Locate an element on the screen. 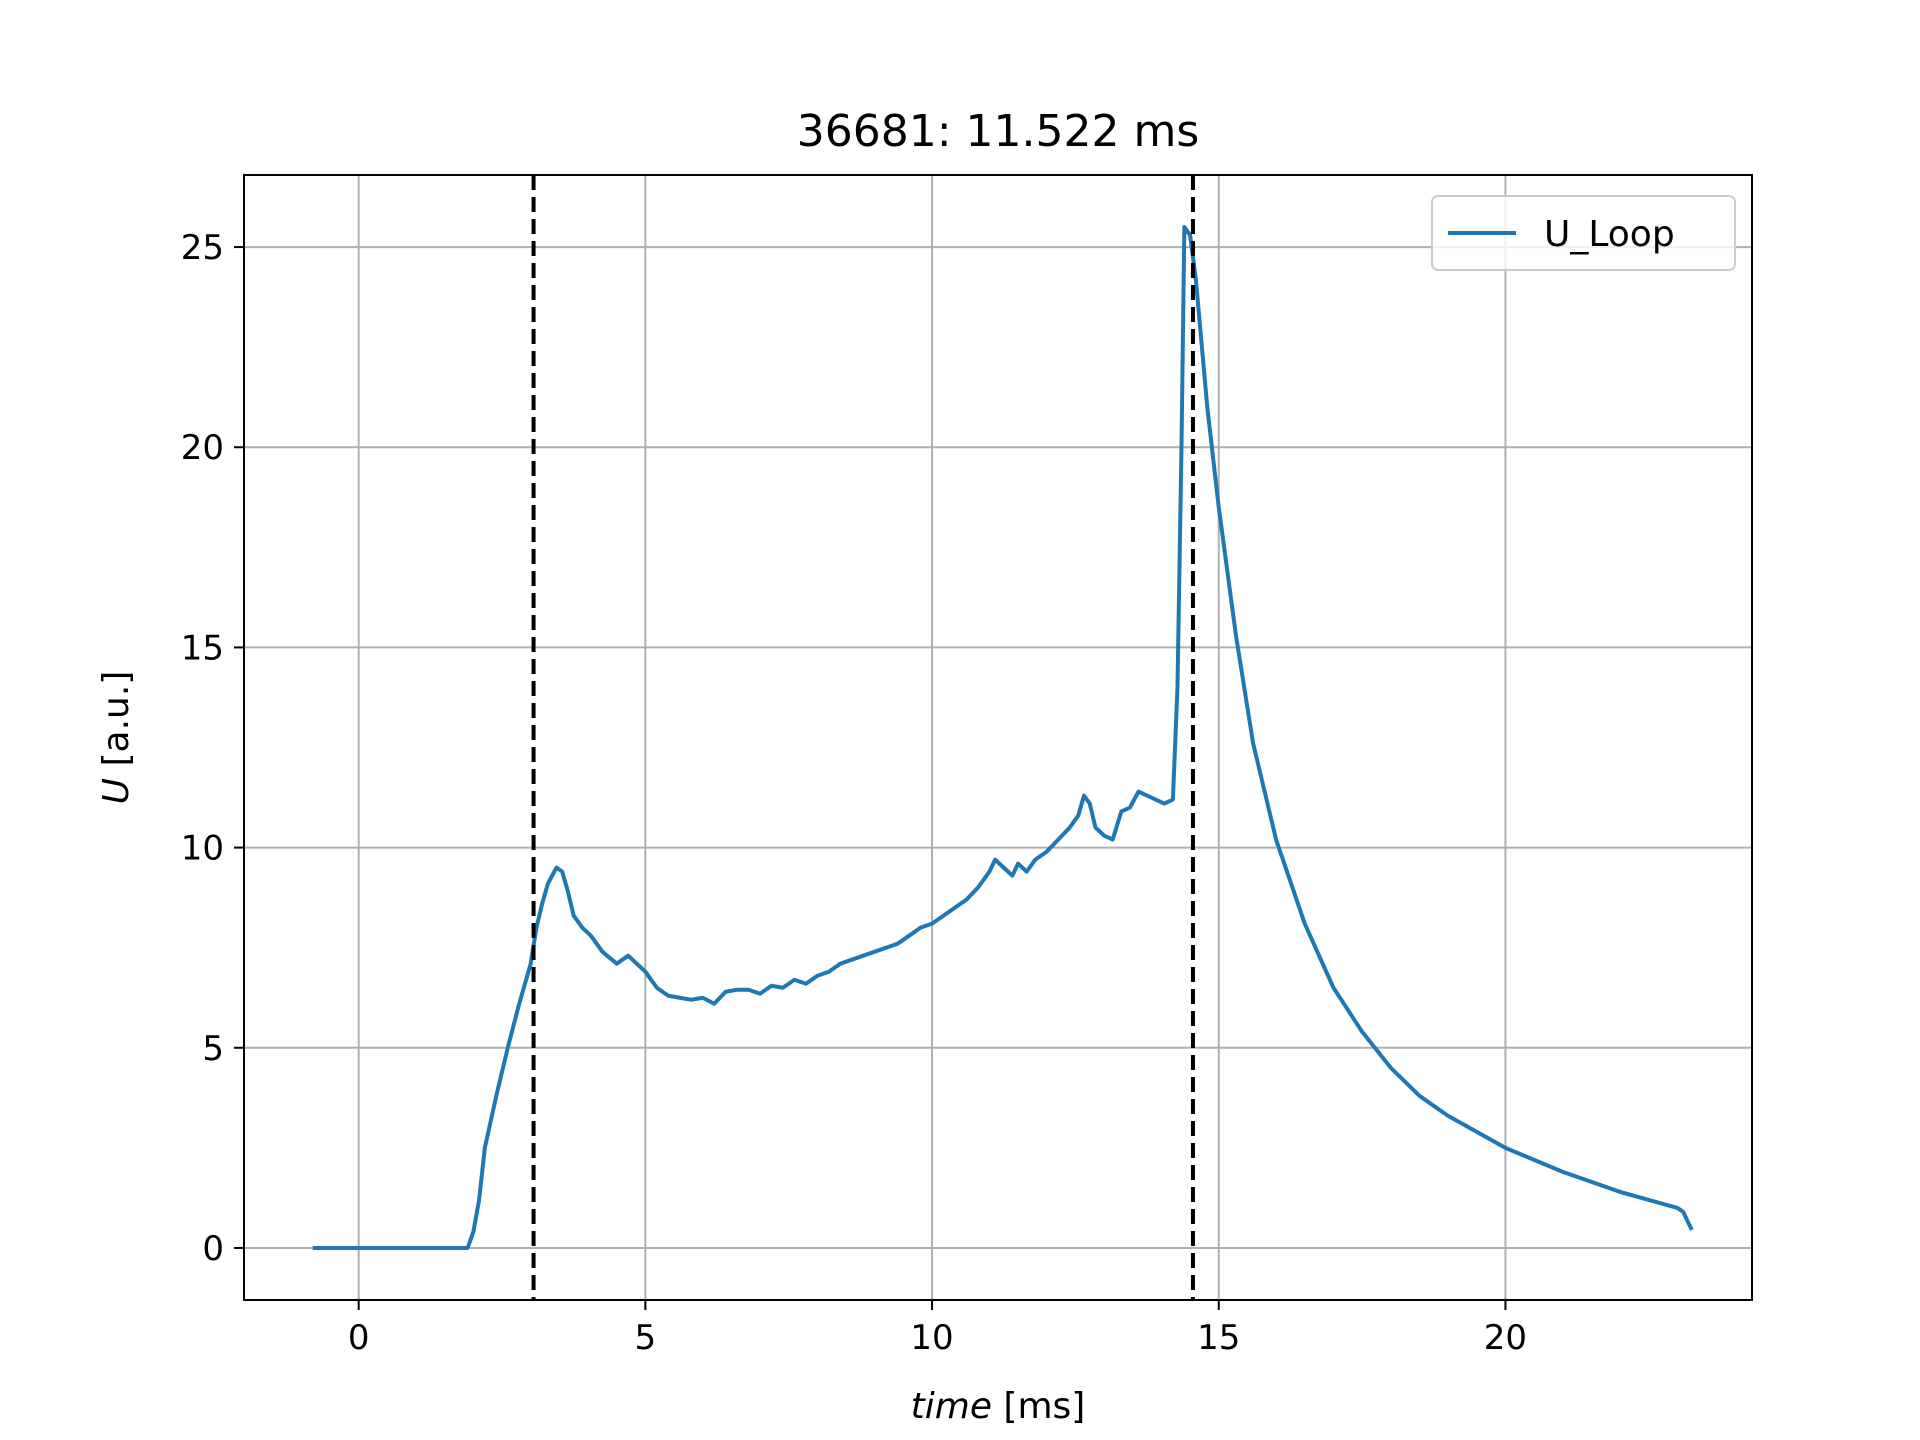 This screenshot has height=1440, width=1920. legend: U_Loop is located at coordinates (1583, 233).